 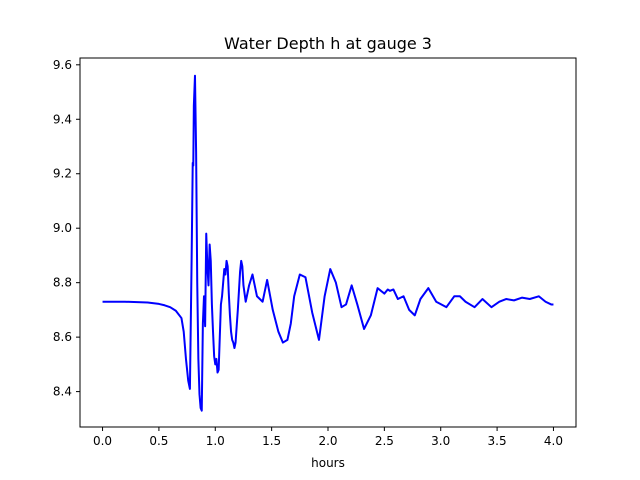 I want to click on x-tick-label: 2.5, so click(x=384, y=441).